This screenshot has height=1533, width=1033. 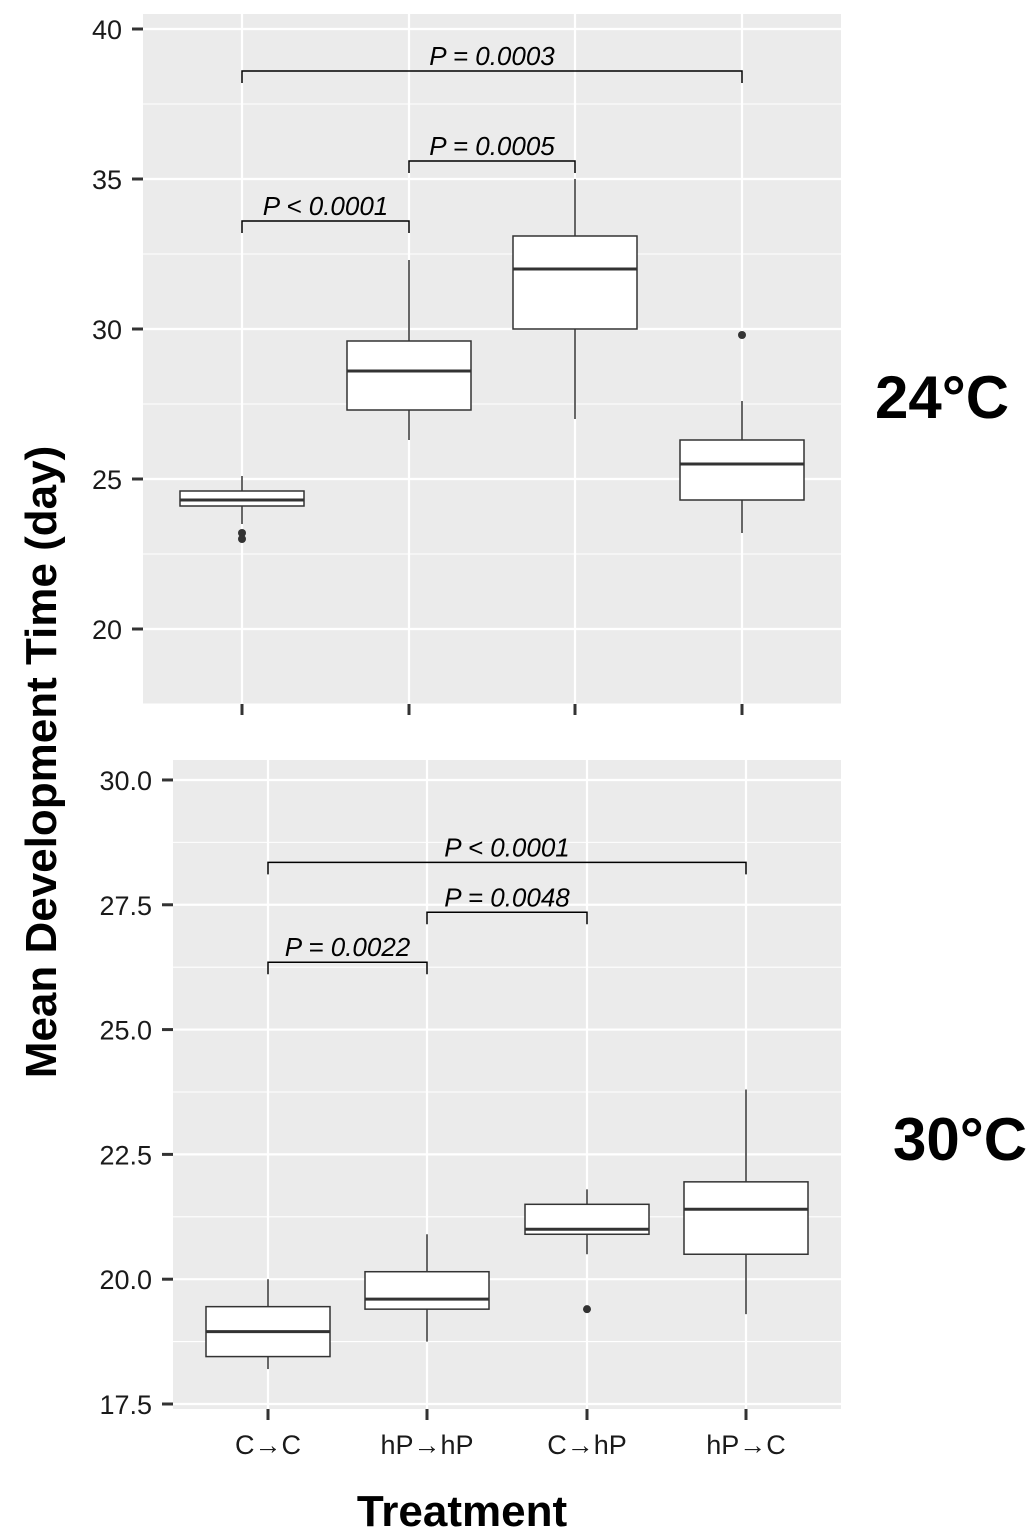 I want to click on x-axis-title: Treatment, so click(x=462, y=1510).